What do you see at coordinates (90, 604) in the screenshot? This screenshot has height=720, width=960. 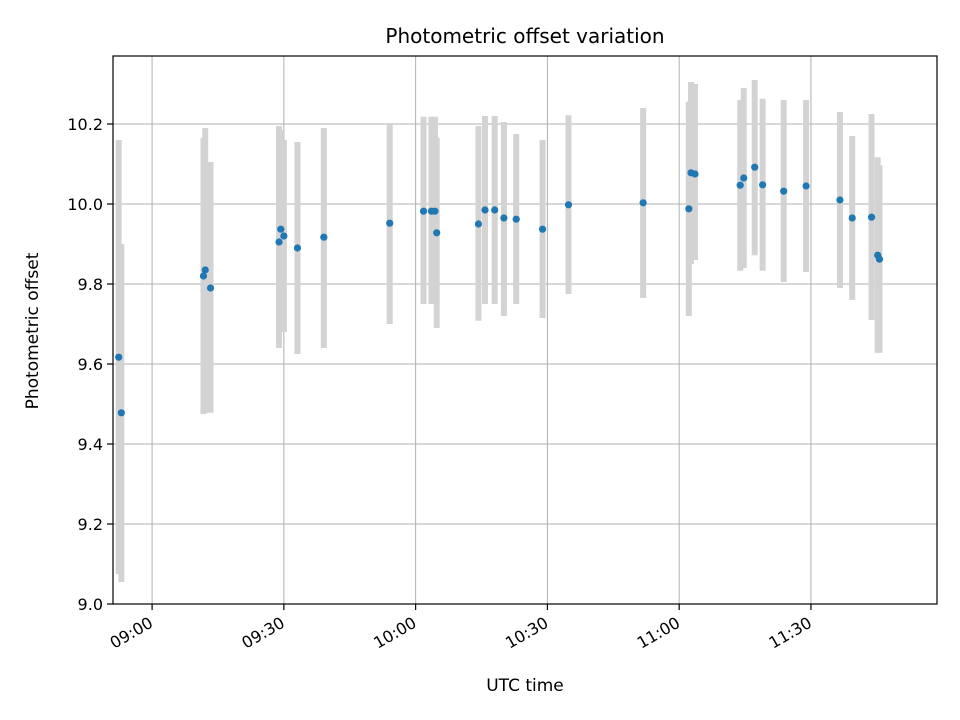 I see `y-tick-label: 9.0` at bounding box center [90, 604].